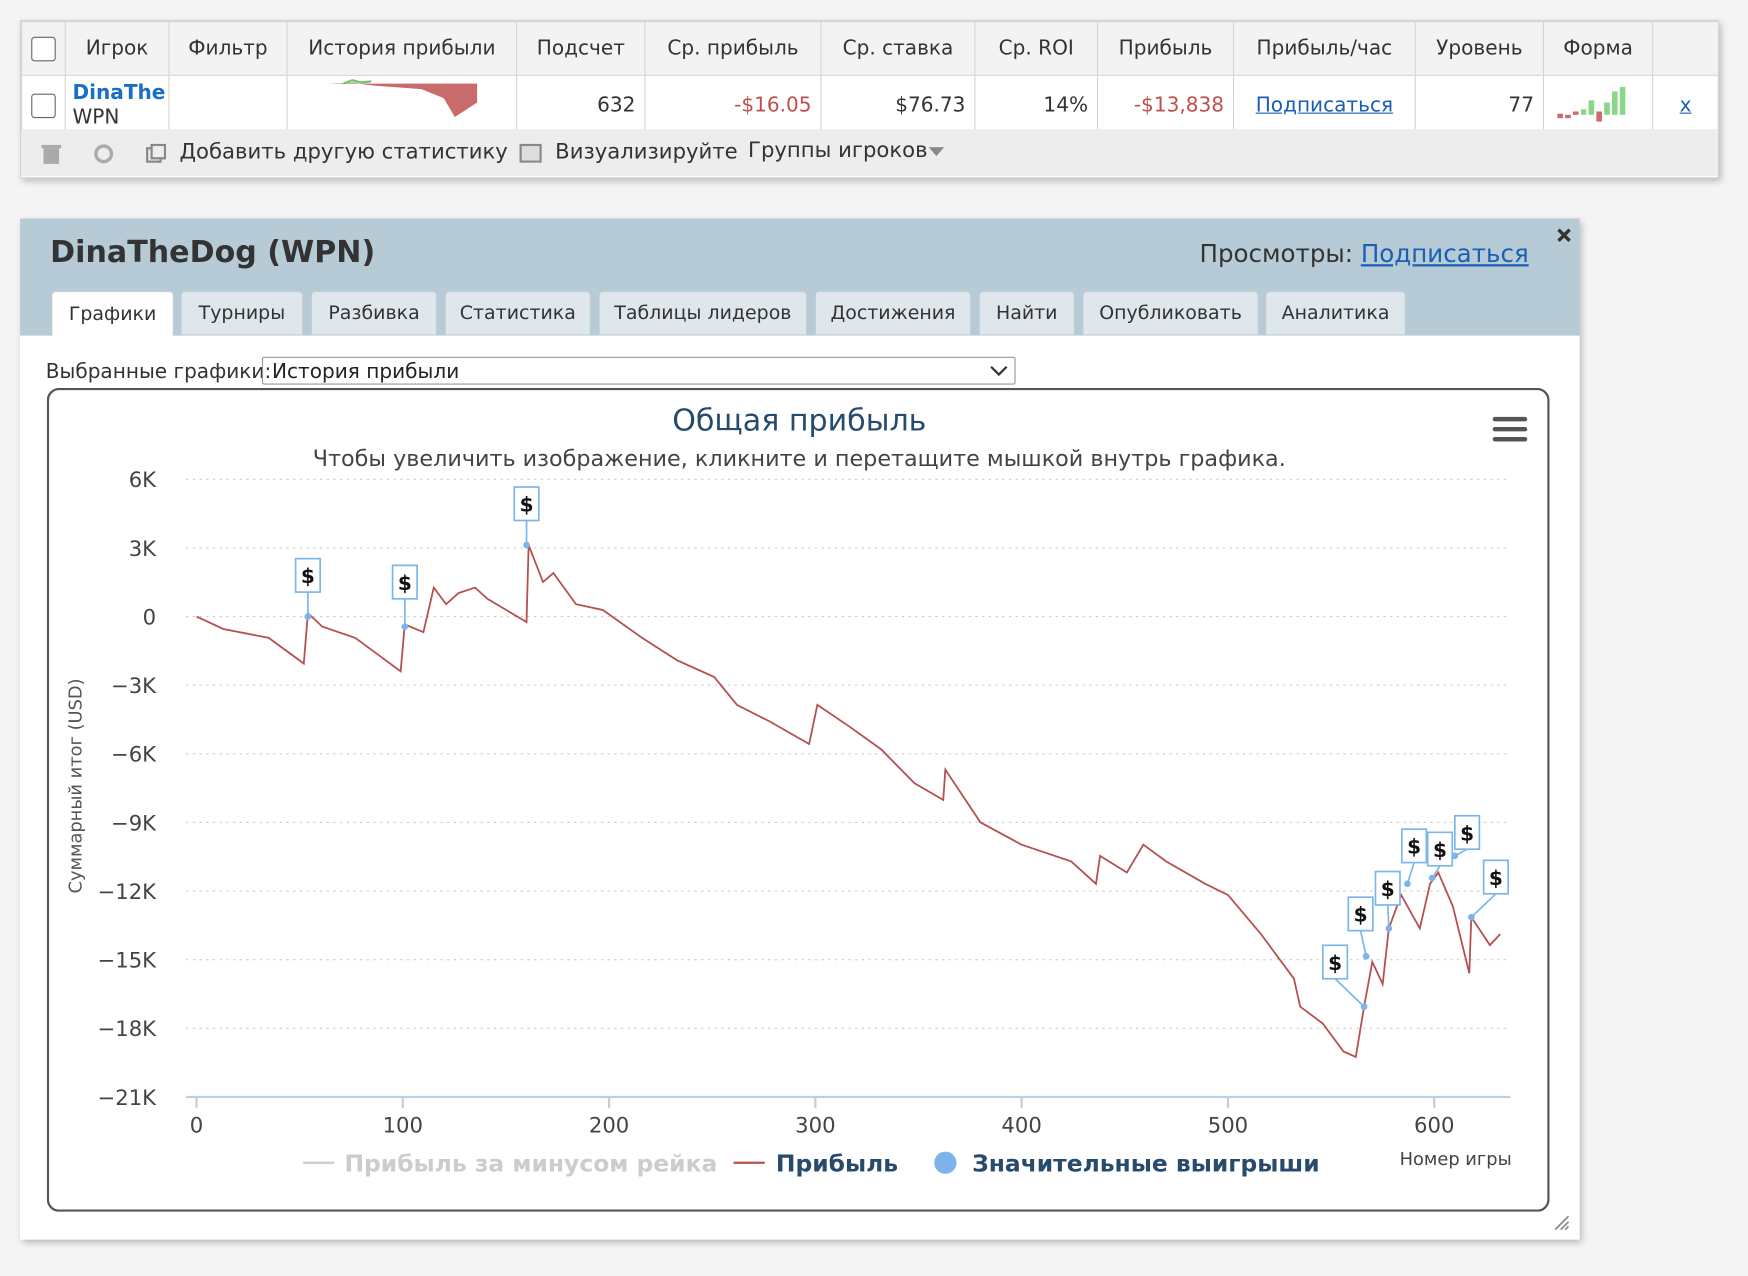 This screenshot has height=1276, width=1748. I want to click on legend-label: Прибыль за минусом рейка, so click(530, 1164).